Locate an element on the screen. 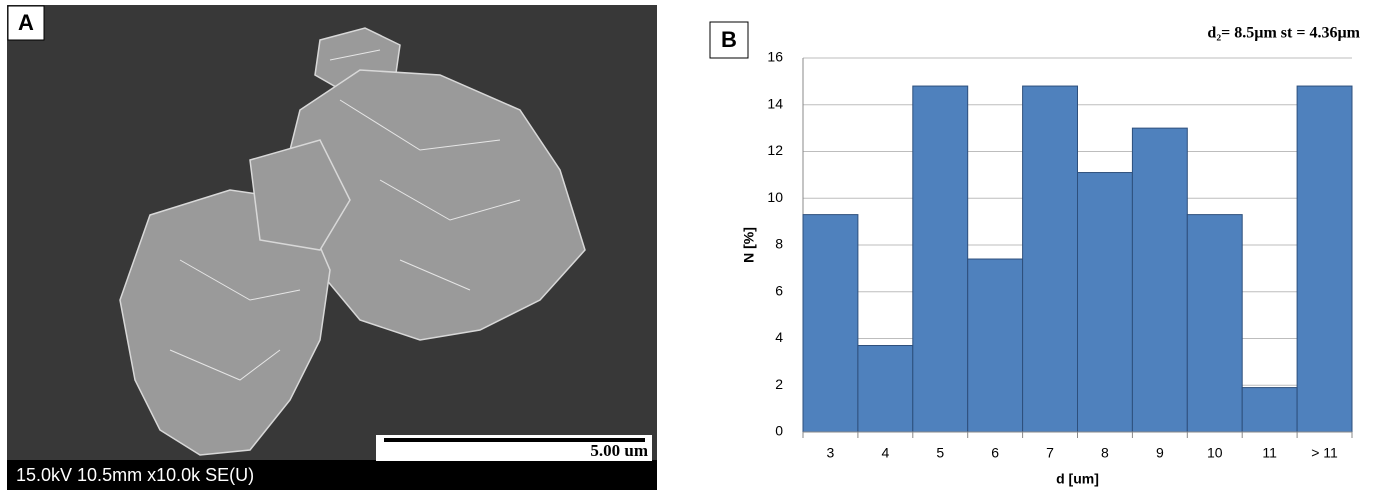 This screenshot has height=490, width=1373. x-axis-label: d [um] is located at coordinates (1077, 479).